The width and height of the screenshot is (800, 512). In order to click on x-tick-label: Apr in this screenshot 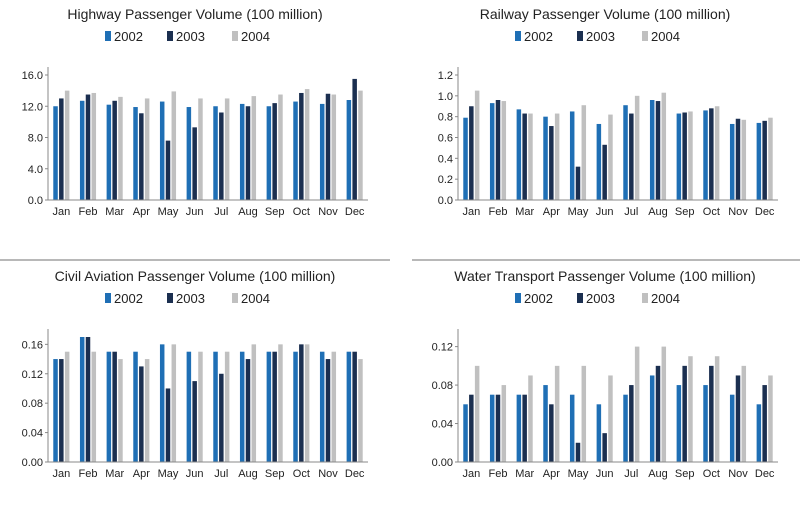, I will do `click(141, 212)`.